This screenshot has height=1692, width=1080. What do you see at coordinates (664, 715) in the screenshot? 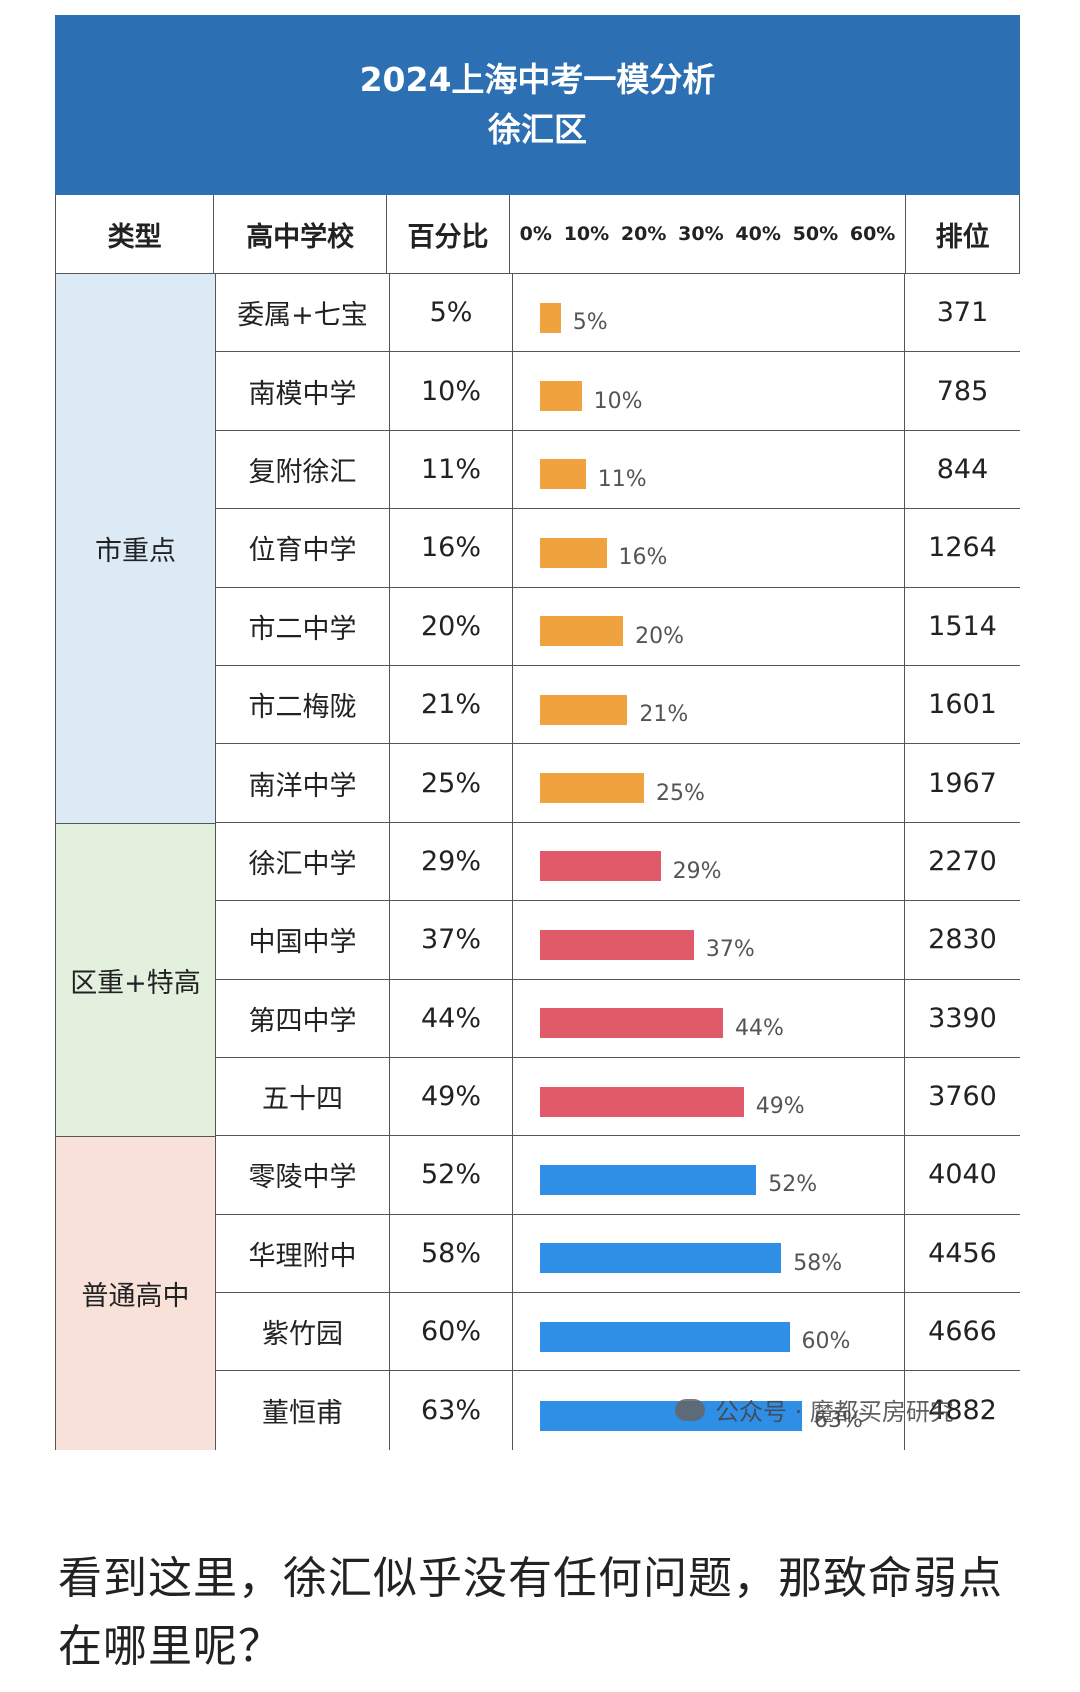
I see `bar-value-label: 21%` at bounding box center [664, 715].